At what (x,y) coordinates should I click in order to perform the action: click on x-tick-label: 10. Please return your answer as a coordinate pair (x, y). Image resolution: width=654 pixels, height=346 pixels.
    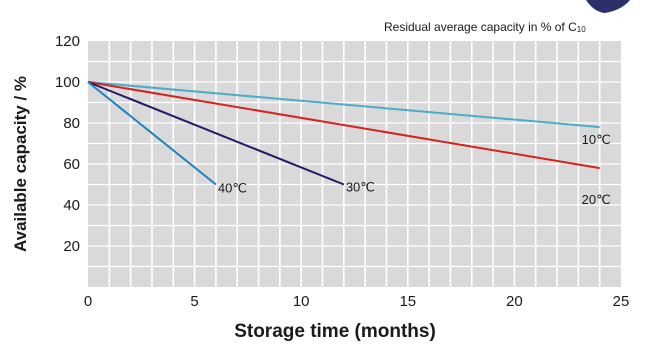
    Looking at the image, I should click on (301, 301).